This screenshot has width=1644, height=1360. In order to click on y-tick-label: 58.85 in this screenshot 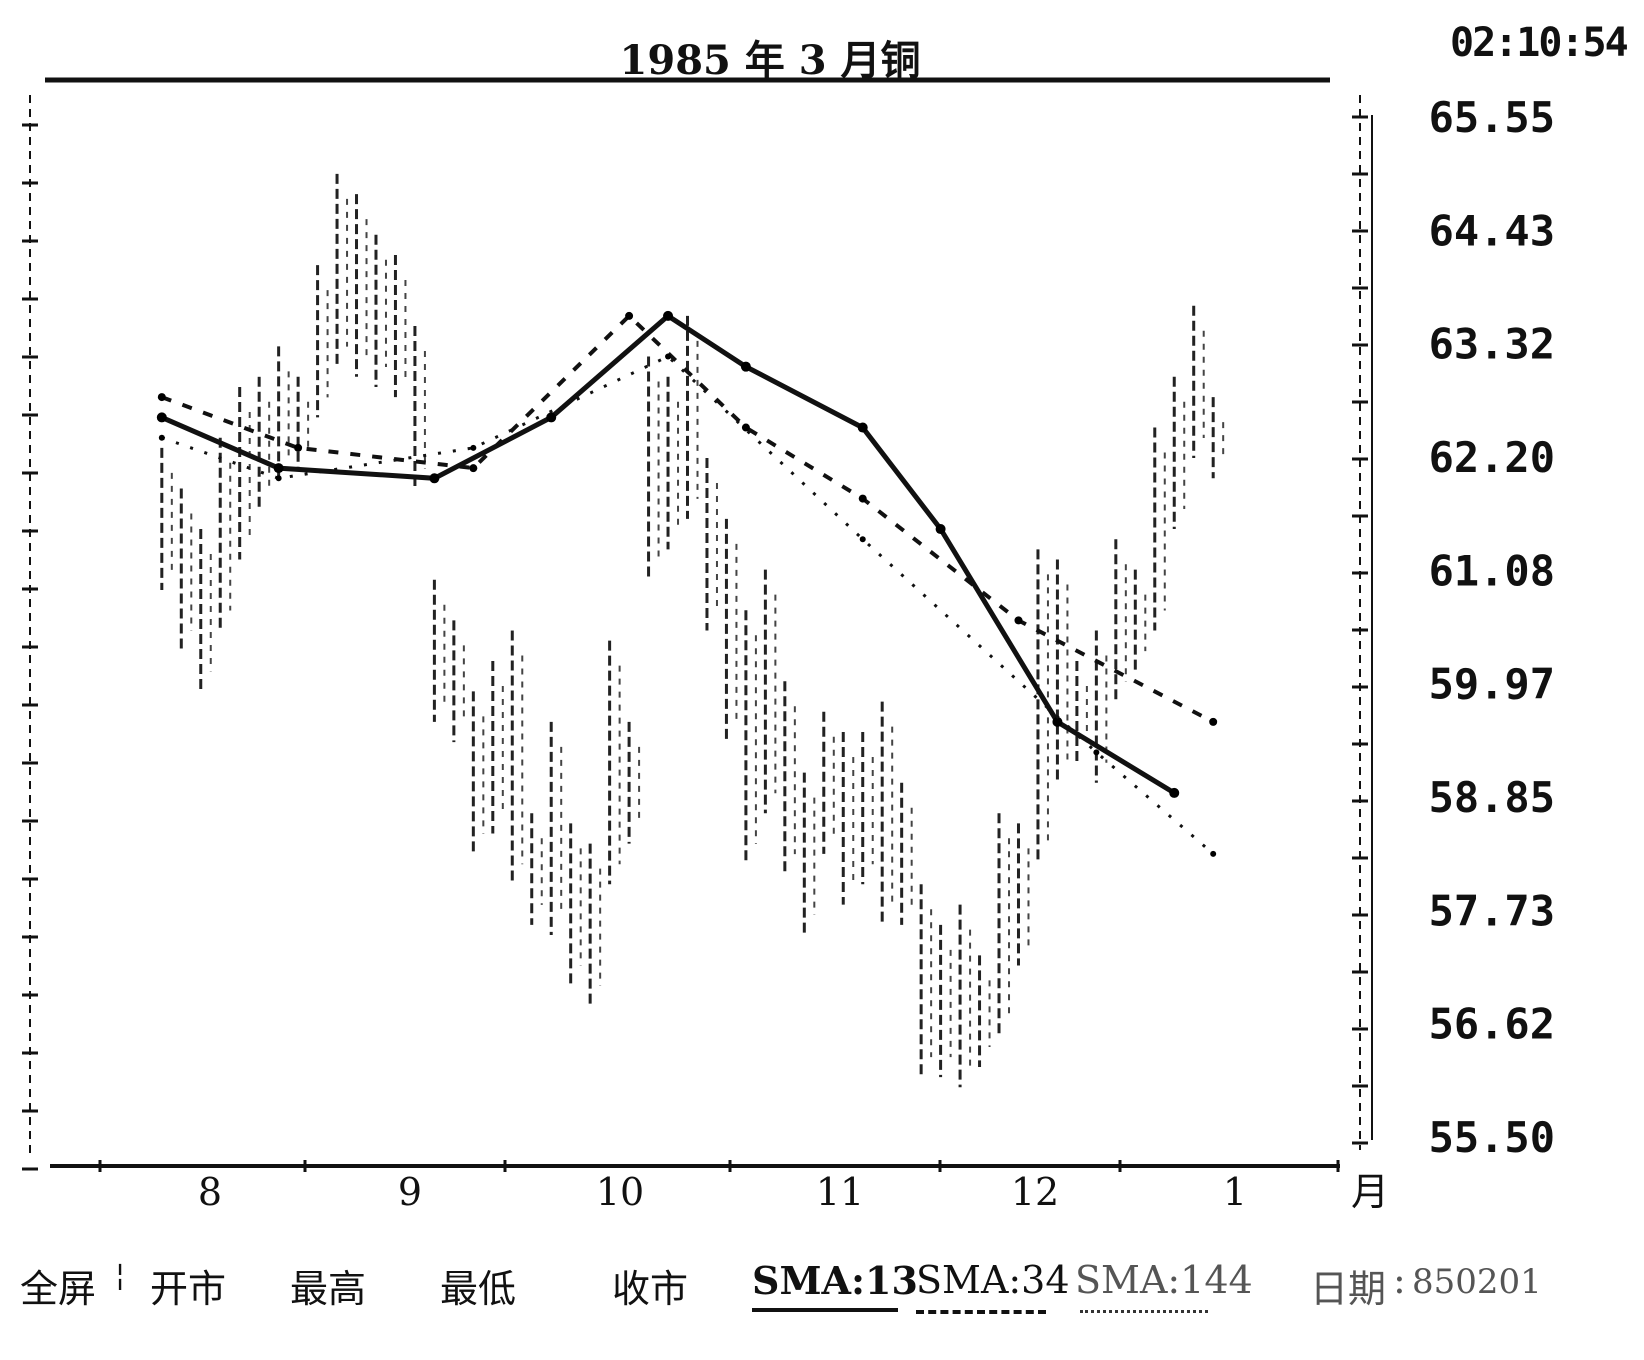, I will do `click(1492, 797)`.